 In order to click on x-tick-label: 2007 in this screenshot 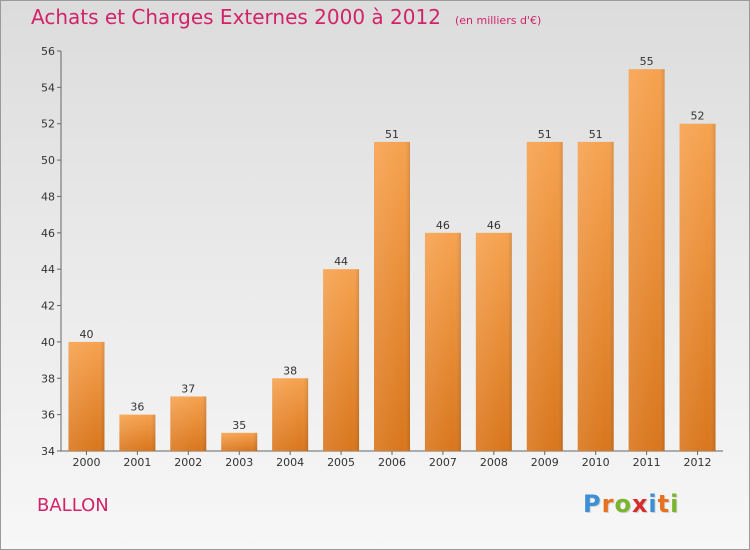, I will do `click(443, 462)`.